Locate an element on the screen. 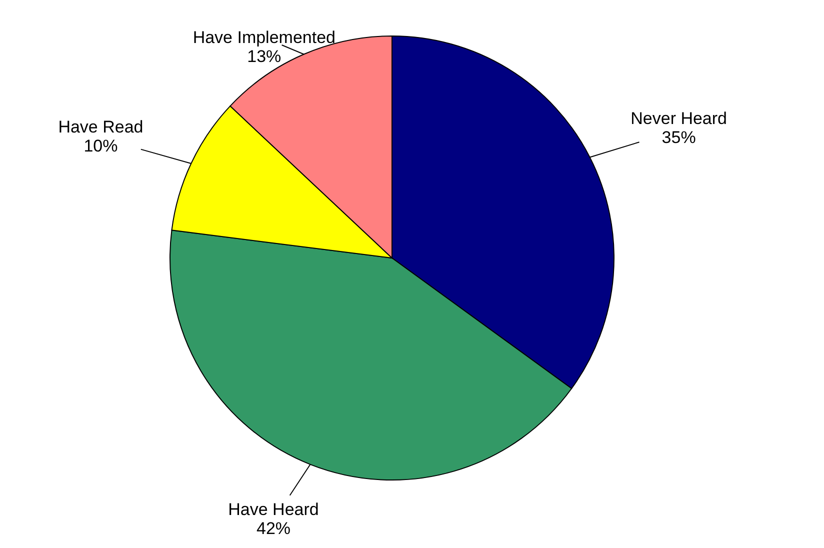  slice-label: Have Heard is located at coordinates (273, 509).